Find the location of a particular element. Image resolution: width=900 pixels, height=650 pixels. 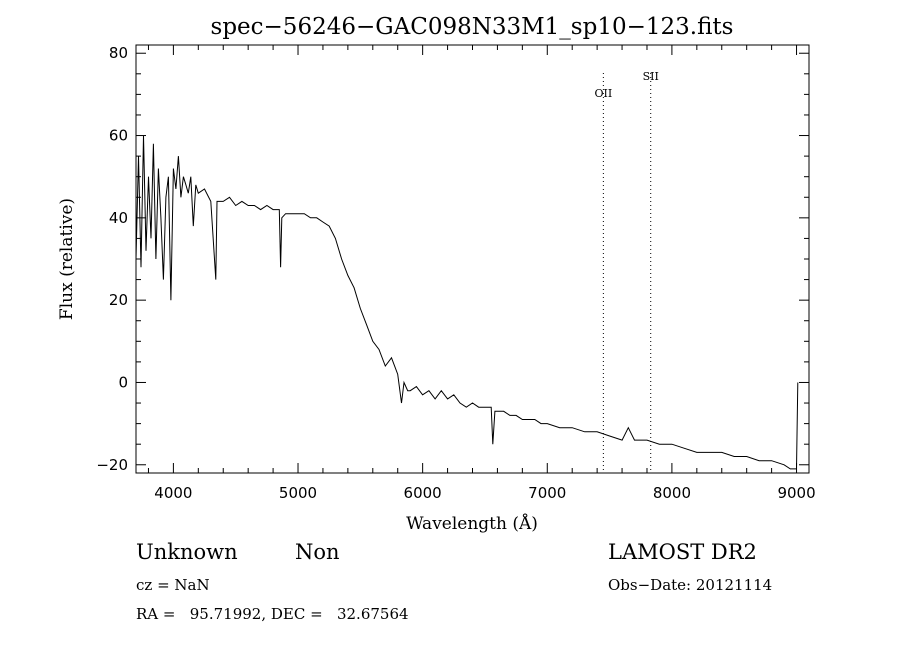

chart-title: spec−56246−GAC098N33M1_sp10−123.fits is located at coordinates (472, 27).